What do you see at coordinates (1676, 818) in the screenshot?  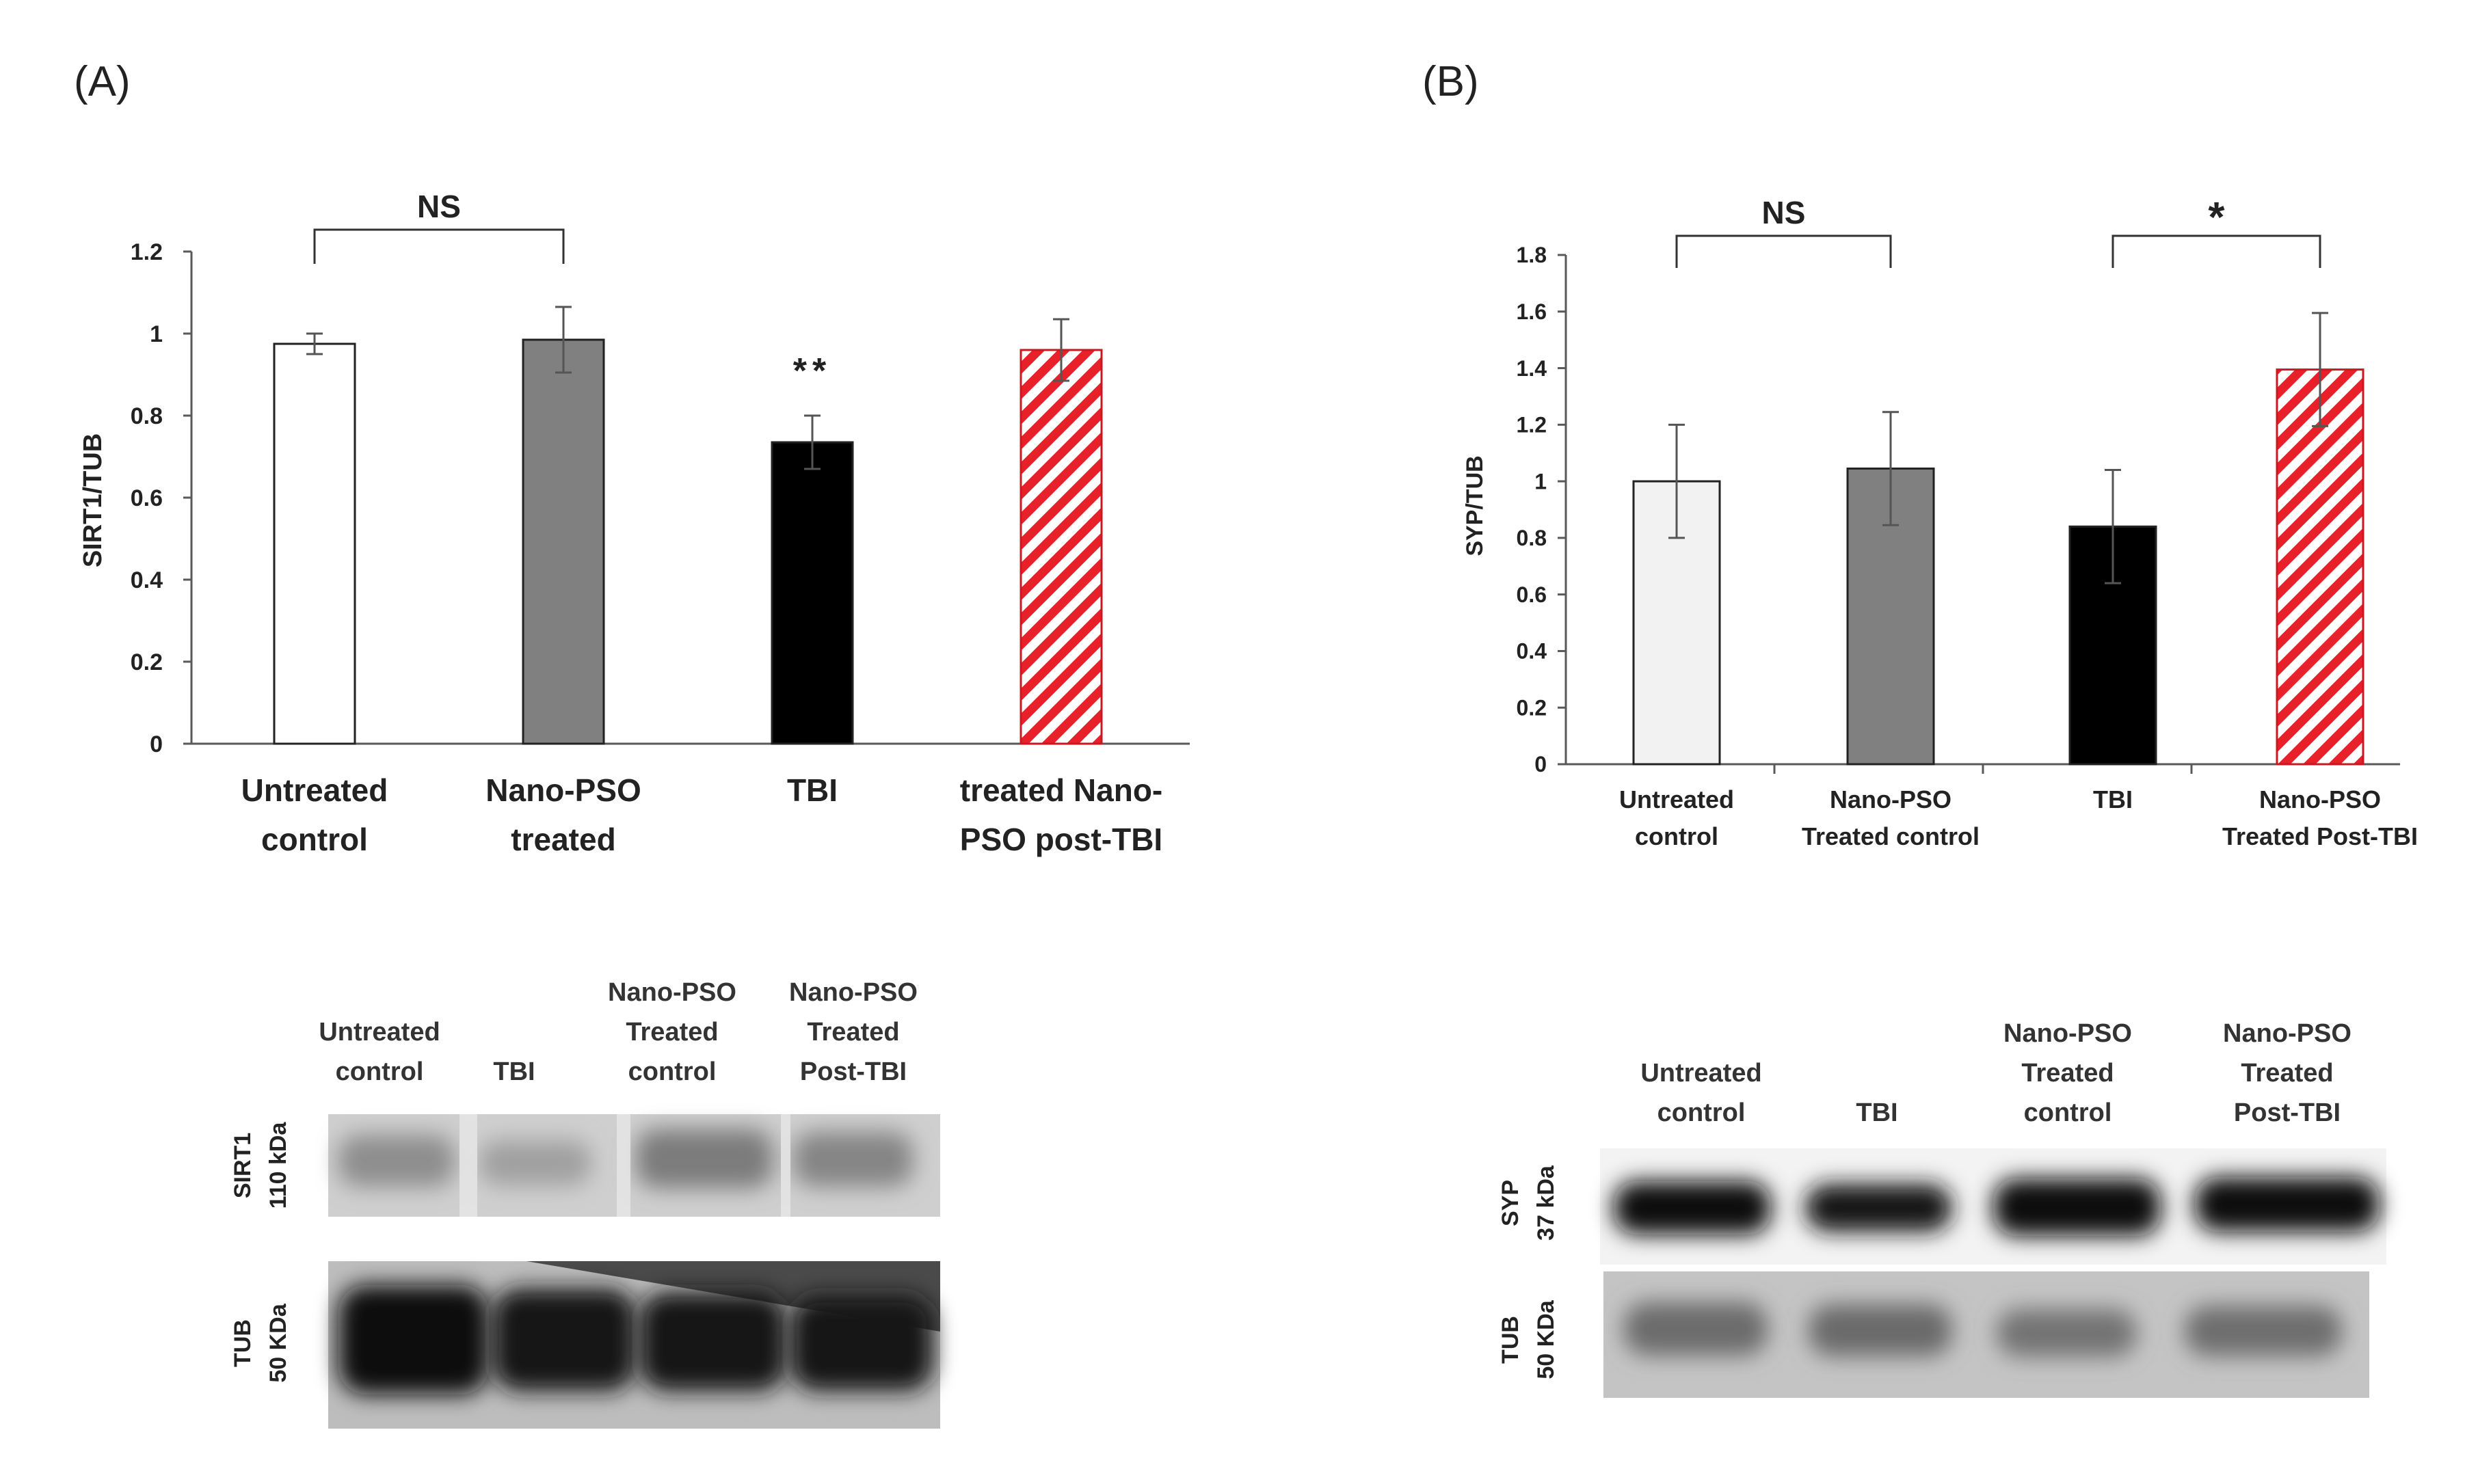 I see `chart-b-category-label: Untreated control` at bounding box center [1676, 818].